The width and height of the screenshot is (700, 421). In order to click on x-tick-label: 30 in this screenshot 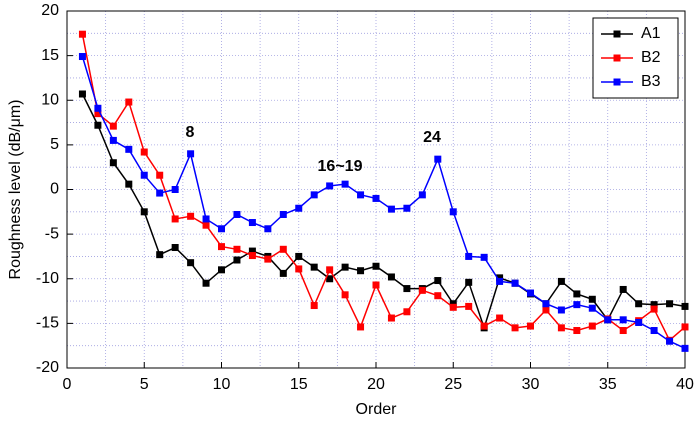, I will do `click(531, 384)`.